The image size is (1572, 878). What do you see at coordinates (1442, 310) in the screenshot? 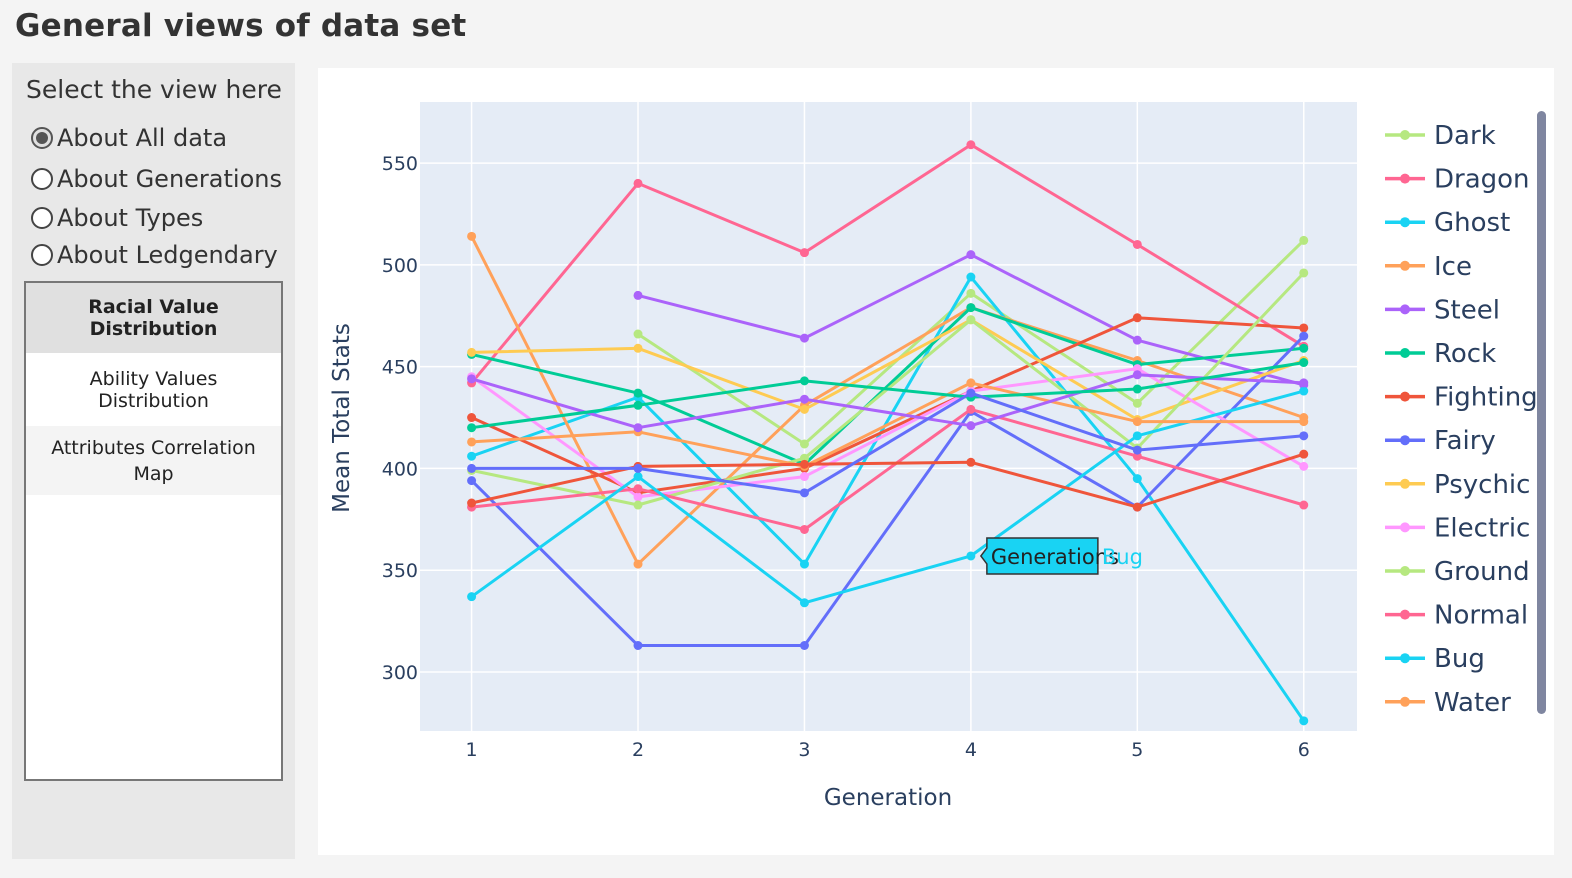
I see `legend-item-steel: Steel` at bounding box center [1442, 310].